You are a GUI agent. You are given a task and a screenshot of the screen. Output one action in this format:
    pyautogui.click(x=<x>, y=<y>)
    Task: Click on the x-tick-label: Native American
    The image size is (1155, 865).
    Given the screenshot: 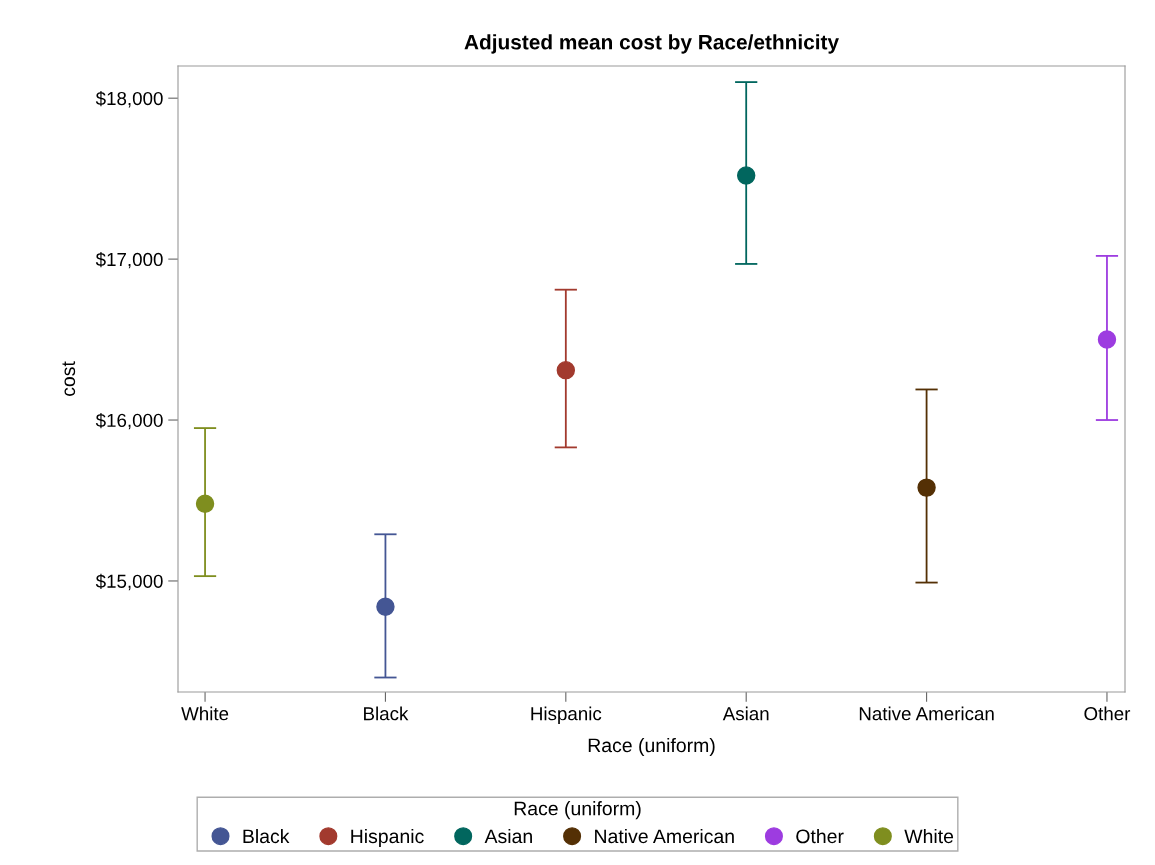 What is the action you would take?
    pyautogui.click(x=926, y=713)
    